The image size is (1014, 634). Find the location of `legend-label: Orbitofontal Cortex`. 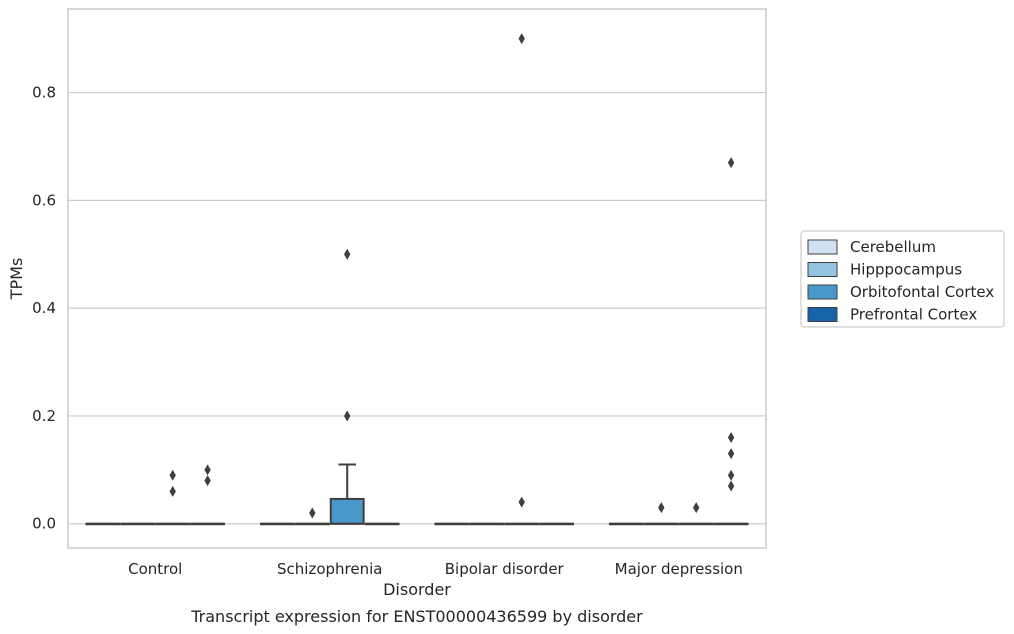

legend-label: Orbitofontal Cortex is located at coordinates (922, 292).